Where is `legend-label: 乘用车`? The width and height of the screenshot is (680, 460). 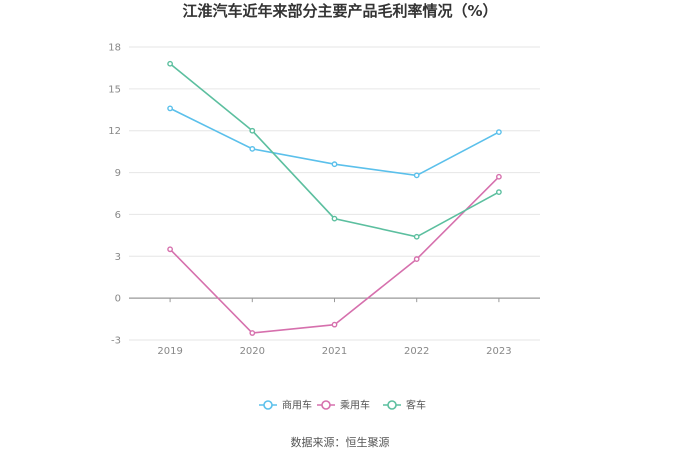 legend-label: 乘用车 is located at coordinates (355, 405).